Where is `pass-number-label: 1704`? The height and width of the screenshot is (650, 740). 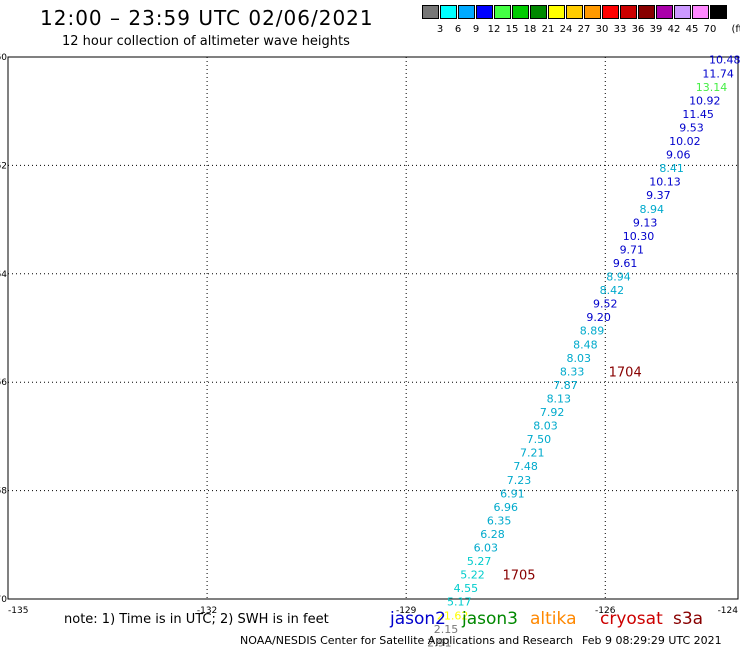 pass-number-label: 1704 is located at coordinates (625, 372).